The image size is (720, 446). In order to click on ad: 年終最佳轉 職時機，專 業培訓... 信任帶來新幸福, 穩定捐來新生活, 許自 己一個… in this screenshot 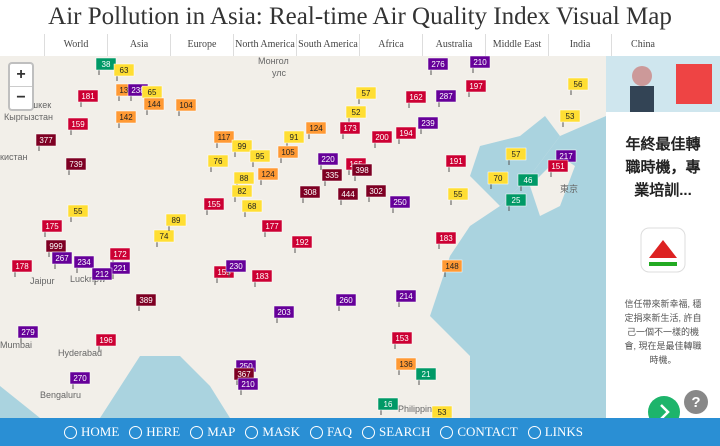, I will do `click(663, 241)`.